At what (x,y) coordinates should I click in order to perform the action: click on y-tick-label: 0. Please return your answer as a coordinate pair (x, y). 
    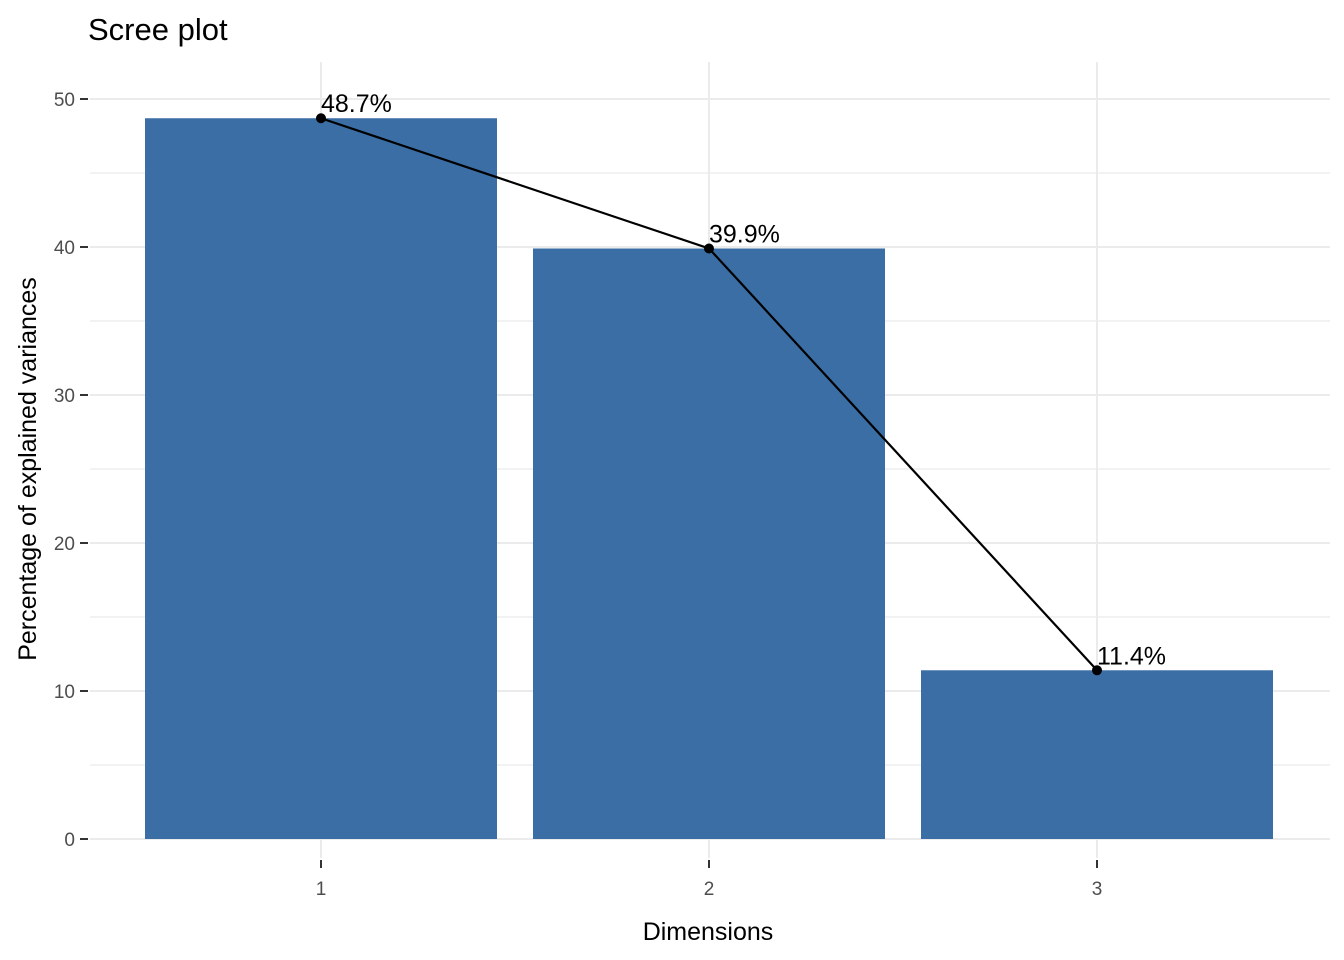
    Looking at the image, I should click on (69, 840).